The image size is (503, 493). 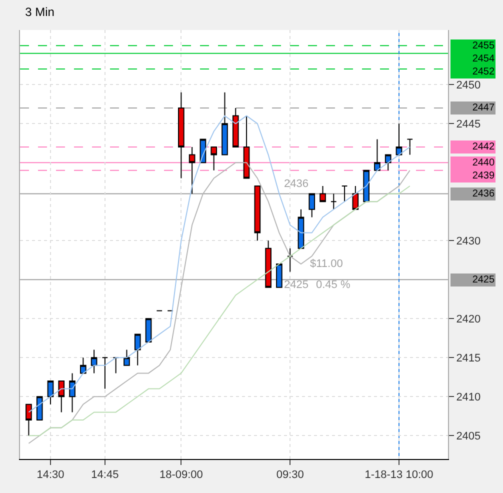 What do you see at coordinates (483, 176) in the screenshot?
I see `ref-line-label: 2439` at bounding box center [483, 176].